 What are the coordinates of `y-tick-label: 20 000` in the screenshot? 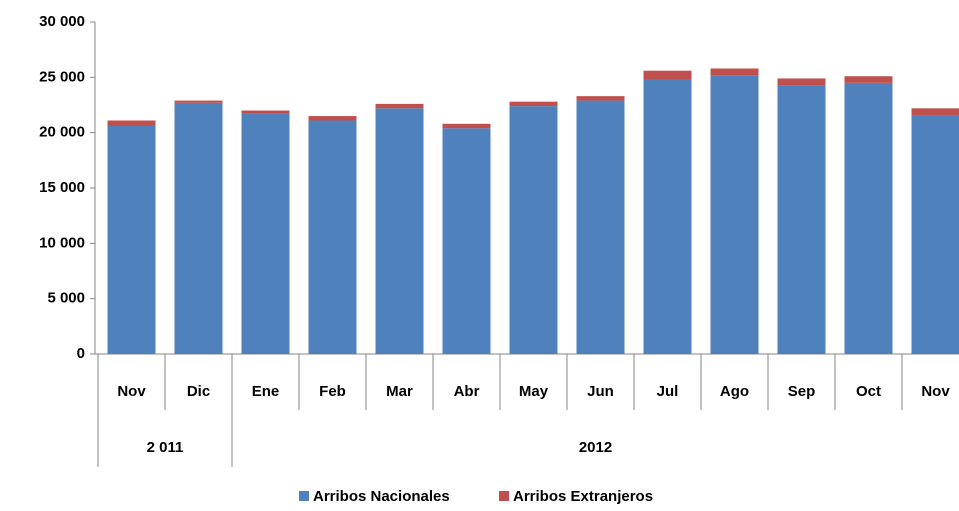 It's located at (62, 132).